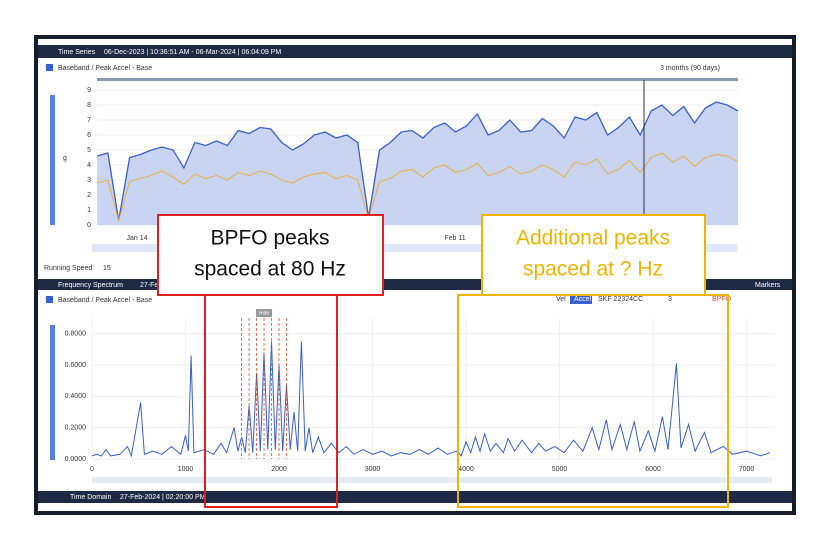  Describe the element at coordinates (68, 268) in the screenshot. I see `running-speed-label: Running Speed` at that location.